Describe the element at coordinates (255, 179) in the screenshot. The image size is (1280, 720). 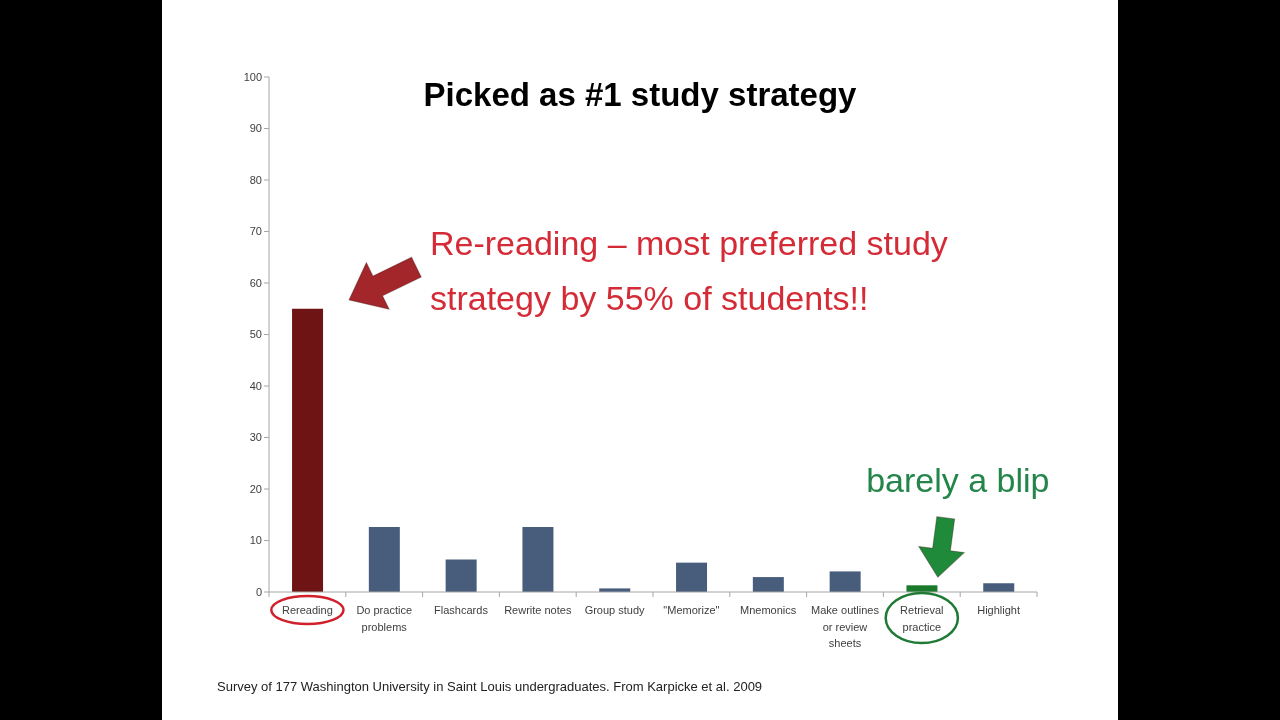
I see `y-tick-label: 80` at that location.